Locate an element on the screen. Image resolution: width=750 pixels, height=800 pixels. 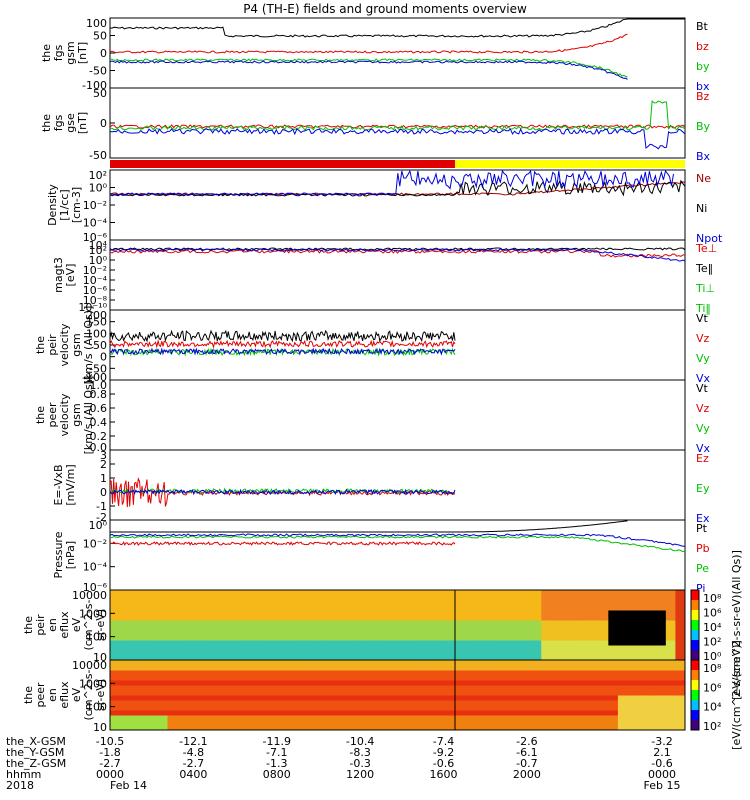
series-Pe is located at coordinates (397, 544).